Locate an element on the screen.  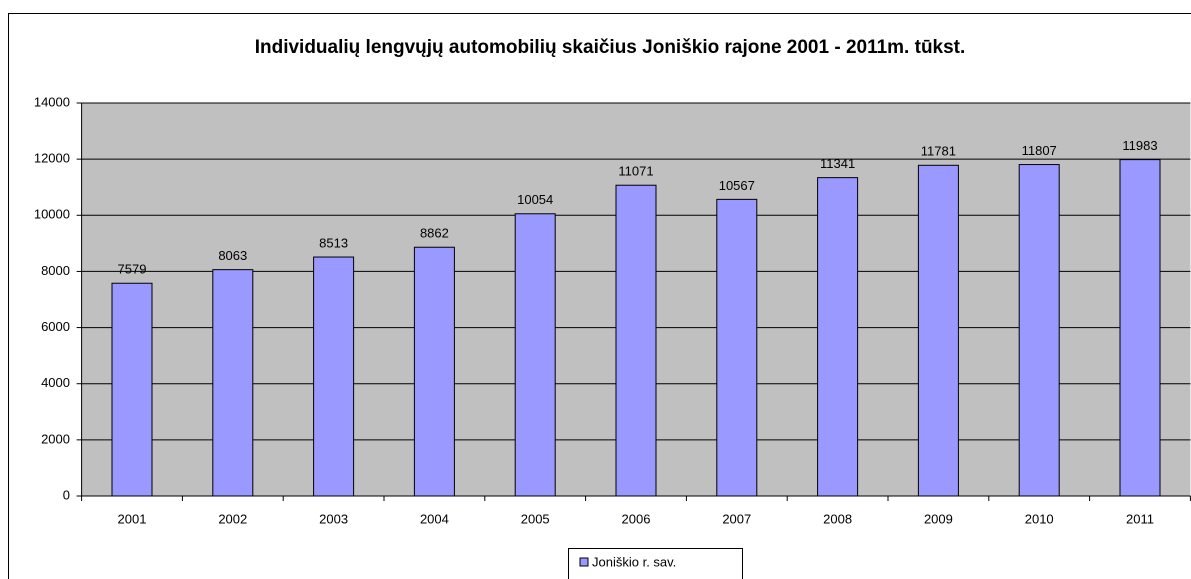
data-label: 8862 is located at coordinates (434, 233).